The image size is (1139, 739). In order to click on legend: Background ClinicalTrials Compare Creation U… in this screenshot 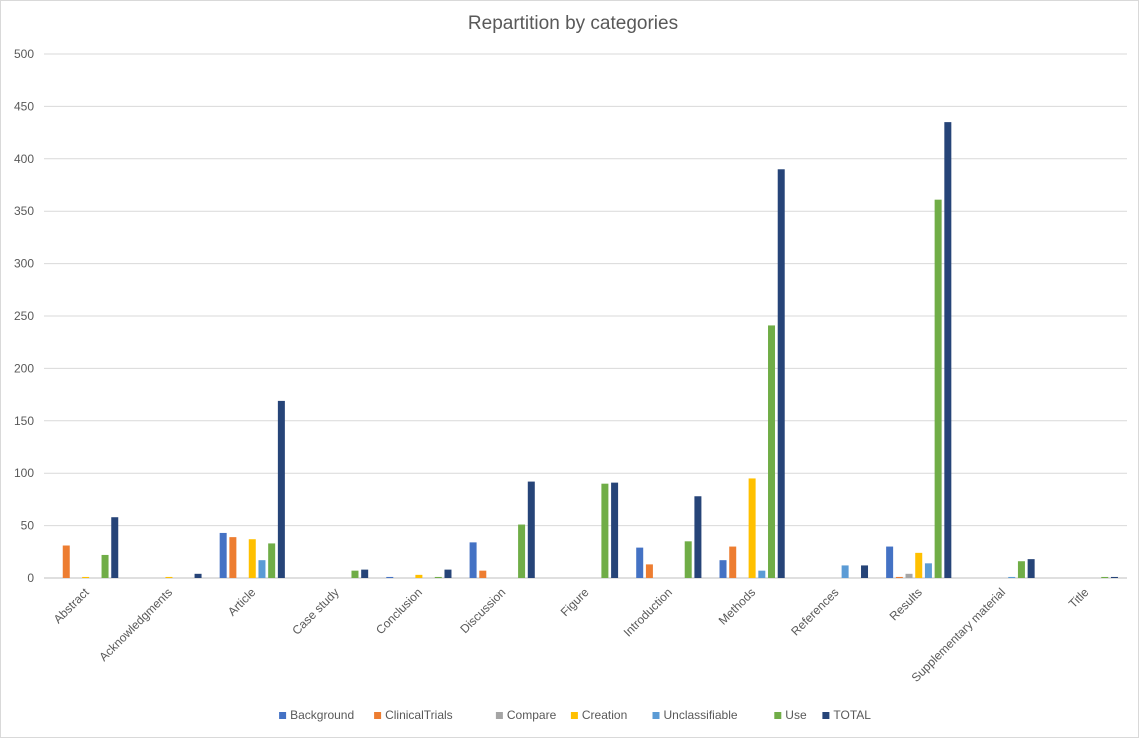, I will do `click(575, 715)`.